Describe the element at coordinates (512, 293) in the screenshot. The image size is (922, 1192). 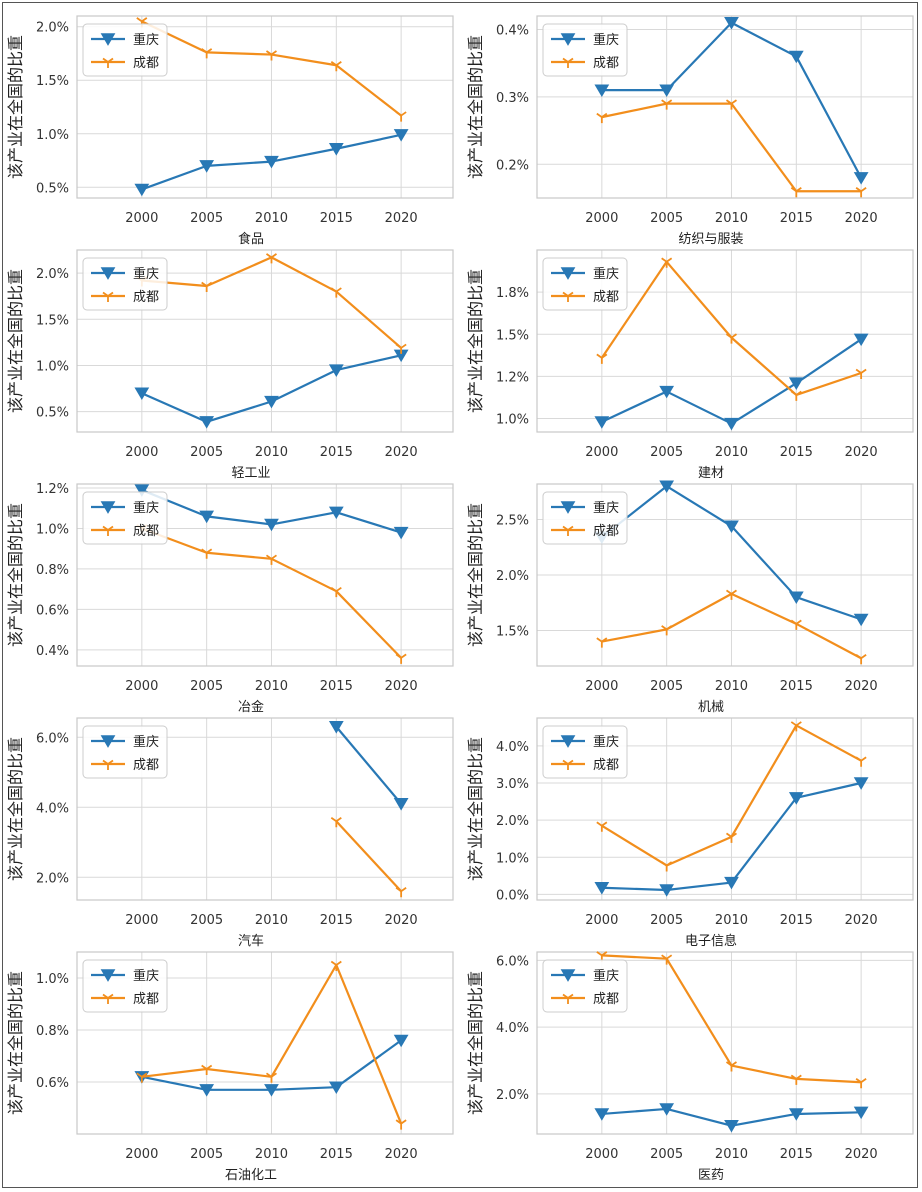
I see `y-tick-label: 1.8%` at that location.